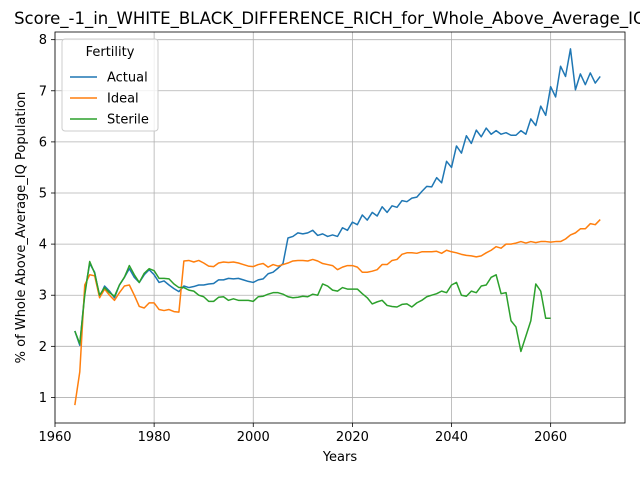 This screenshot has height=480, width=640. What do you see at coordinates (21, 228) in the screenshot?
I see `y-axis-label: % of Whole Above_Average_IQ Population` at bounding box center [21, 228].